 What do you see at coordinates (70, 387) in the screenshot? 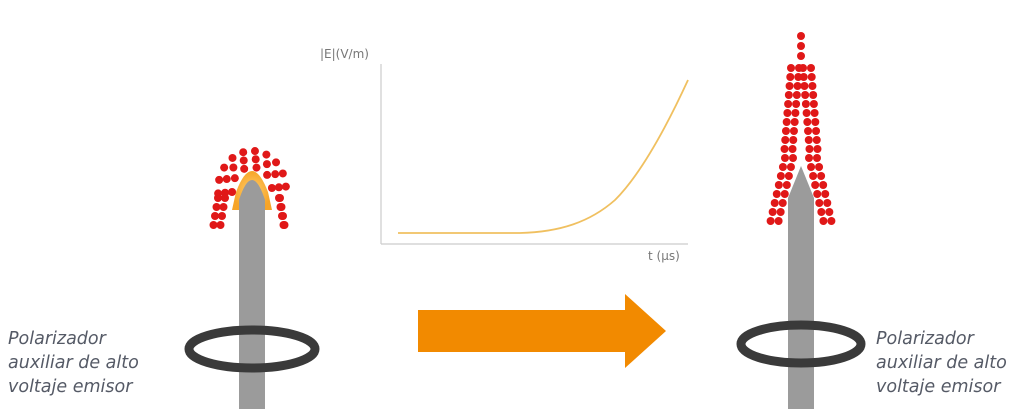
I see `caption-line: voltaje emisor` at bounding box center [70, 387].